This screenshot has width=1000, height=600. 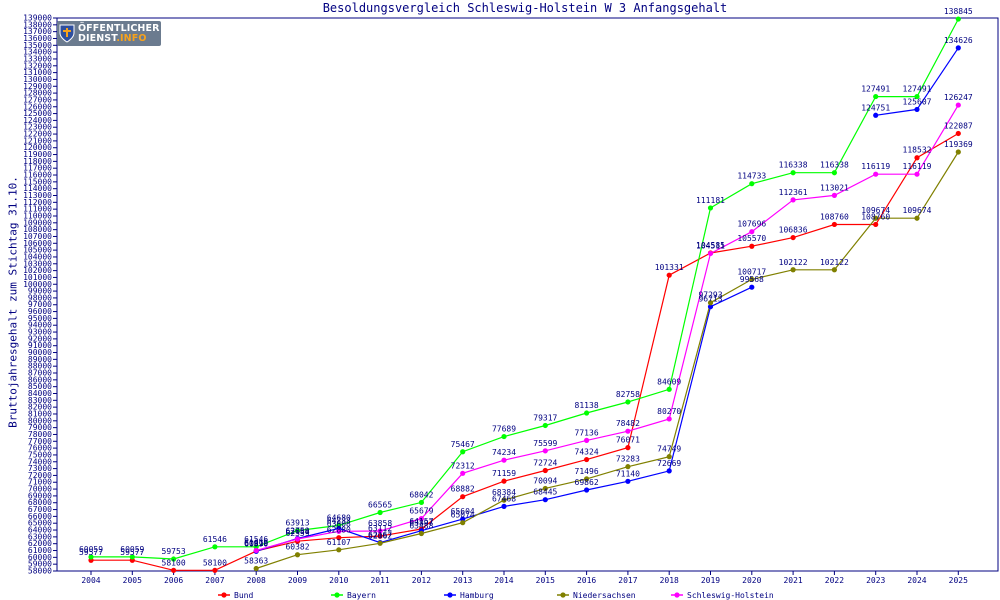 I want to click on legend-marker-bund, so click(x=224, y=595).